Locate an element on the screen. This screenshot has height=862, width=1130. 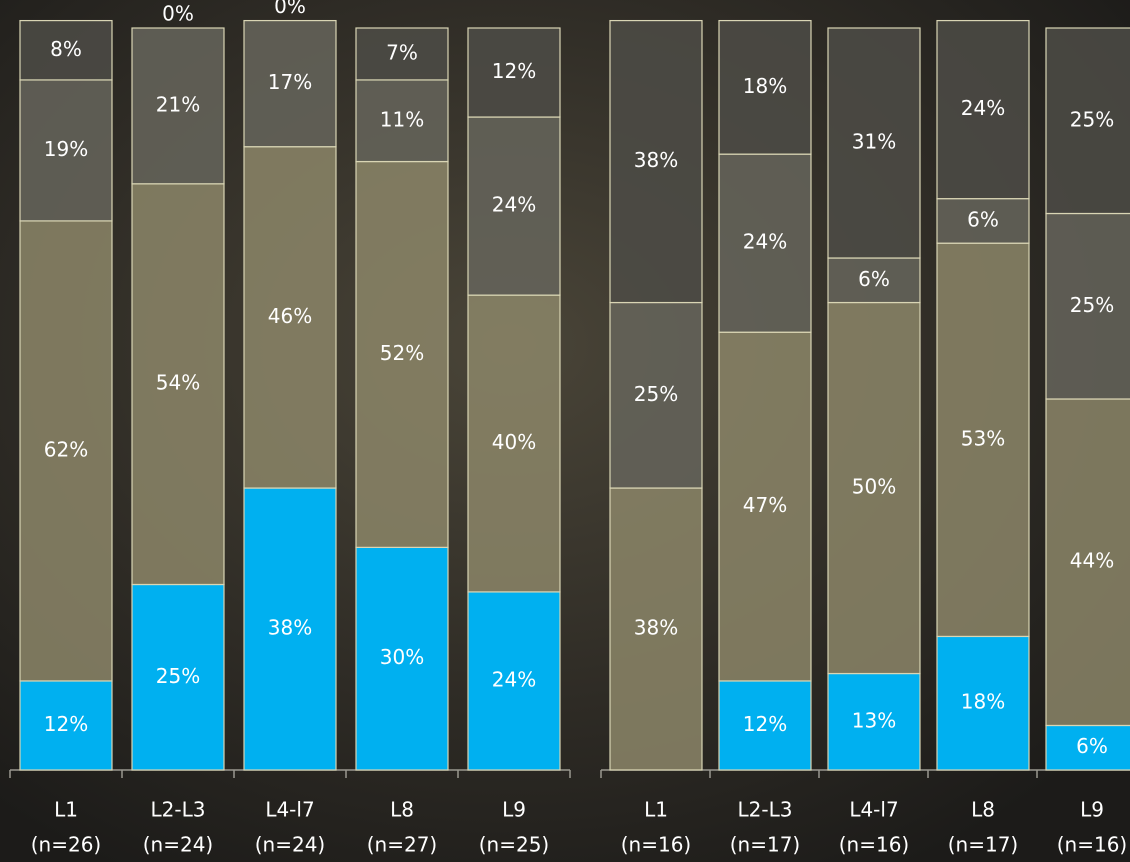
value-label: 30% is located at coordinates (402, 657).